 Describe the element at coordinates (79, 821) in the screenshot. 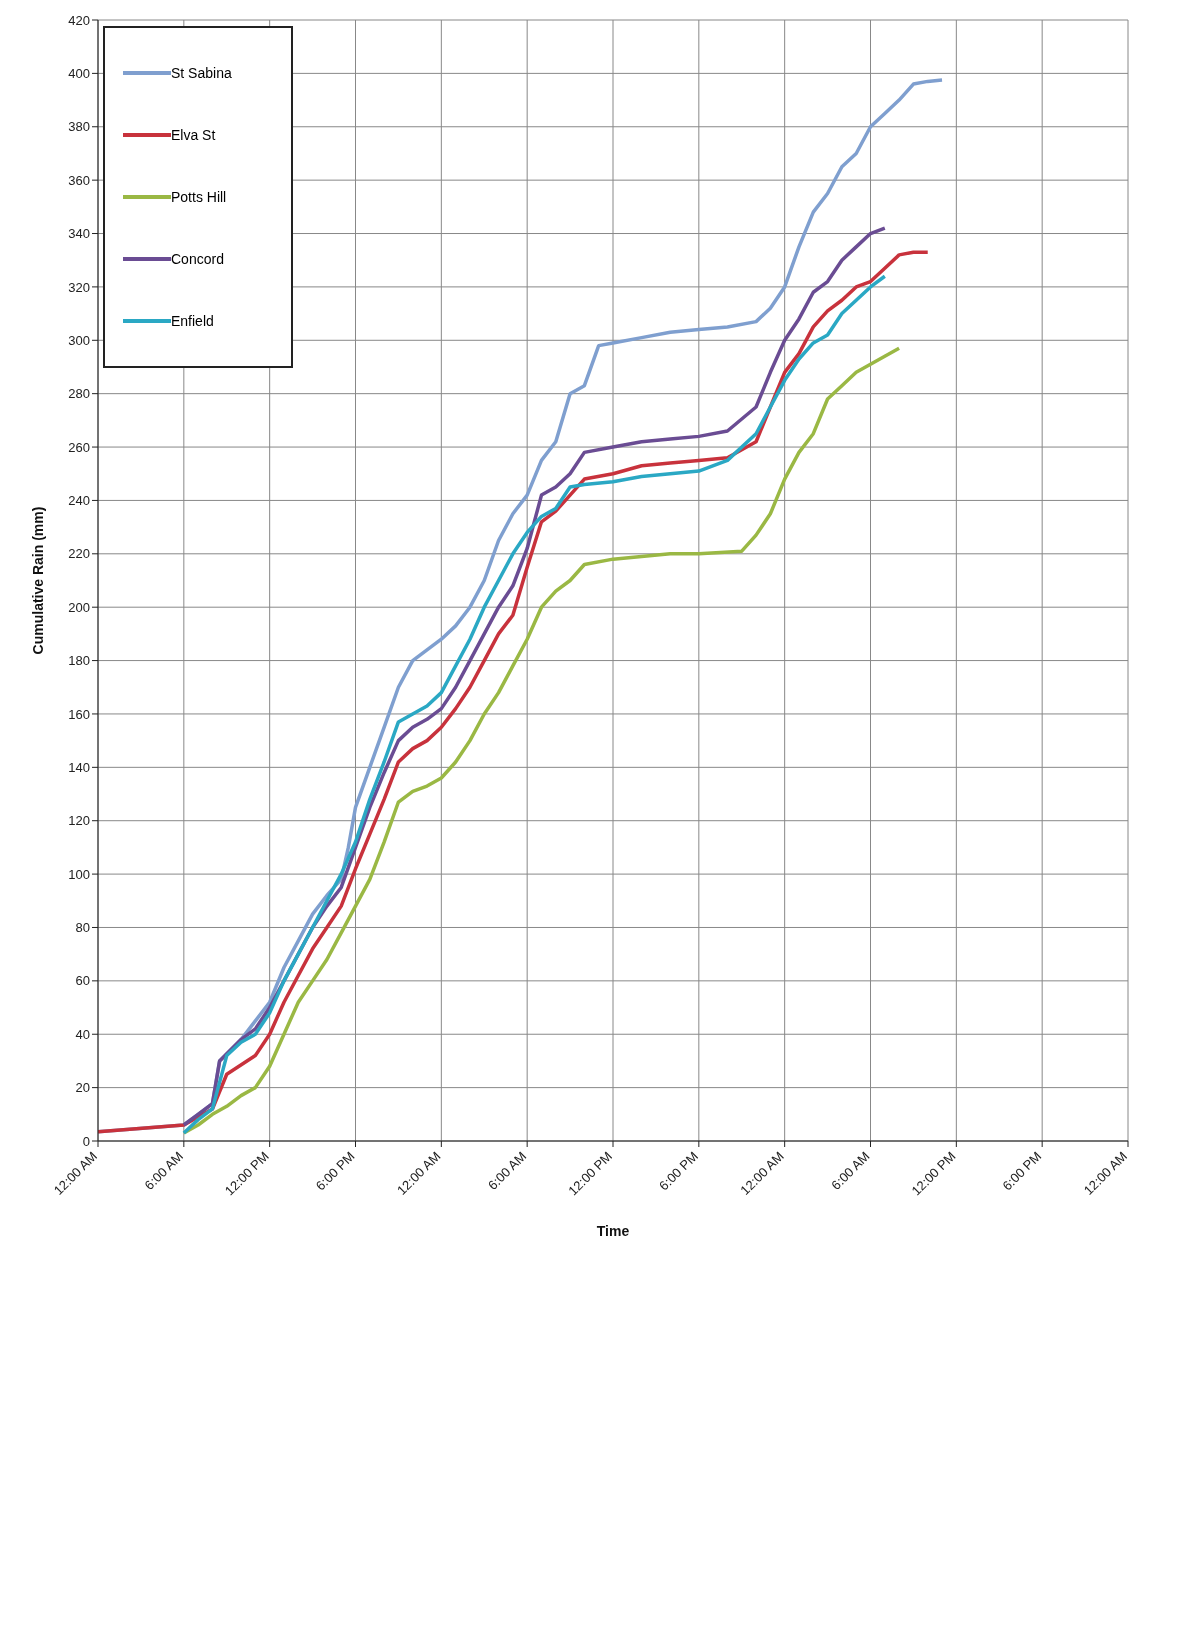

I see `y-tick-label: 120` at that location.